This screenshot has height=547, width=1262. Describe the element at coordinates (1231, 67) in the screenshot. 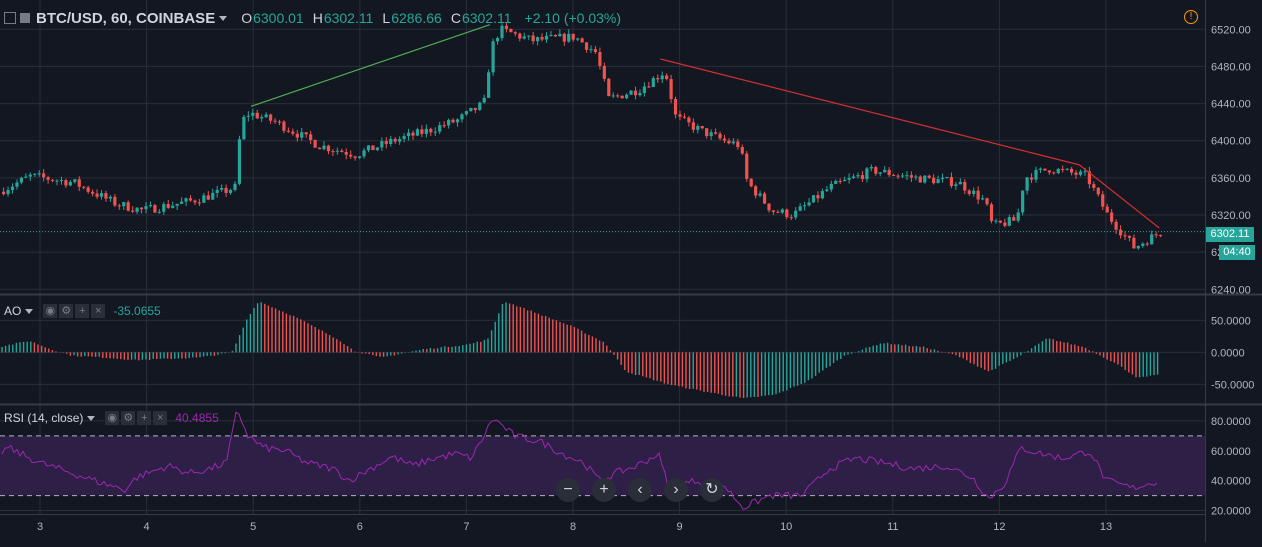

I see `y-tick-label: 6480.00` at that location.